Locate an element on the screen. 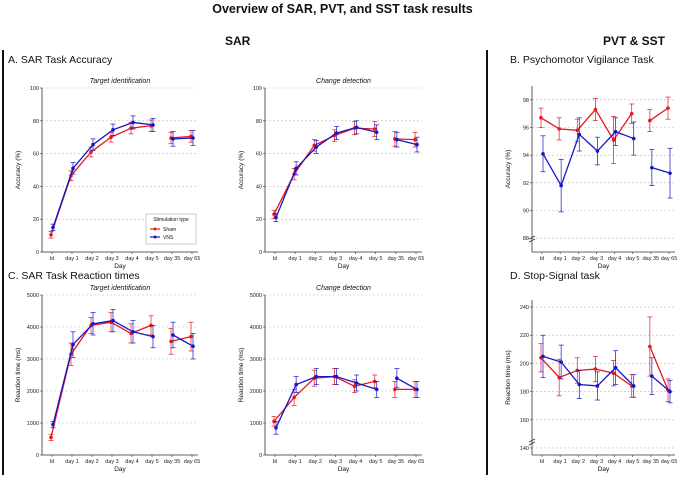 Image resolution: width=685 pixels, height=478 pixels. y-tick-label: 100 is located at coordinates (257, 89).